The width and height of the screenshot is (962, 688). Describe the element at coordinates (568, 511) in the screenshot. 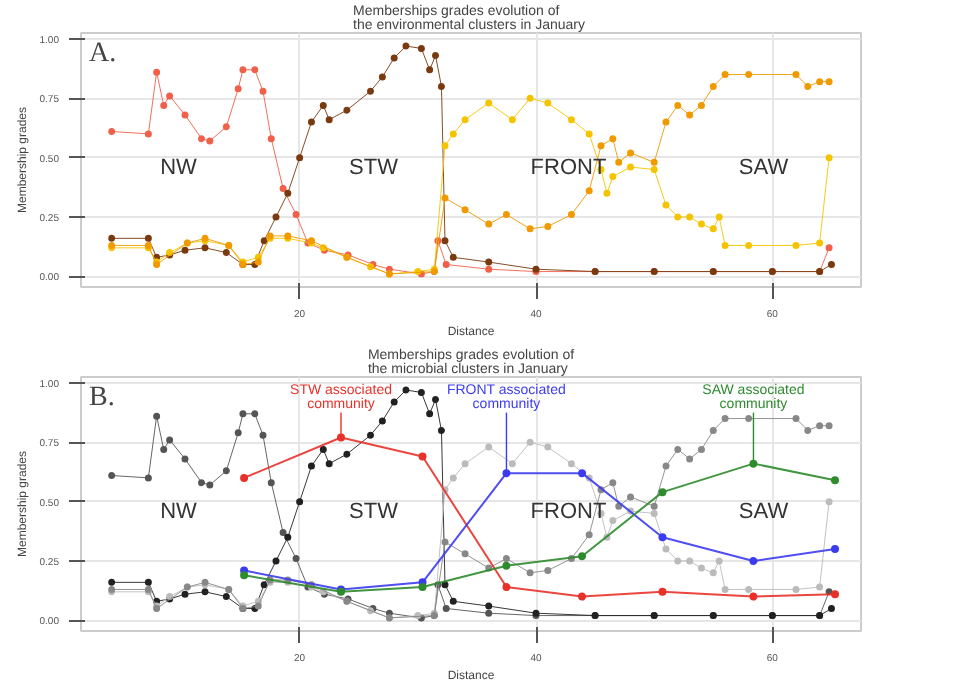

I see `annotation: FRONT` at that location.